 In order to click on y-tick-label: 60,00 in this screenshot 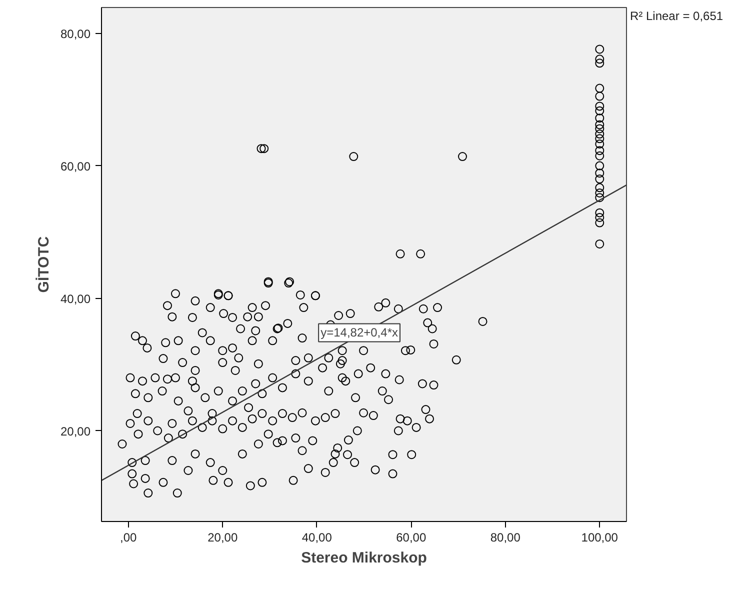, I will do `click(75, 166)`.